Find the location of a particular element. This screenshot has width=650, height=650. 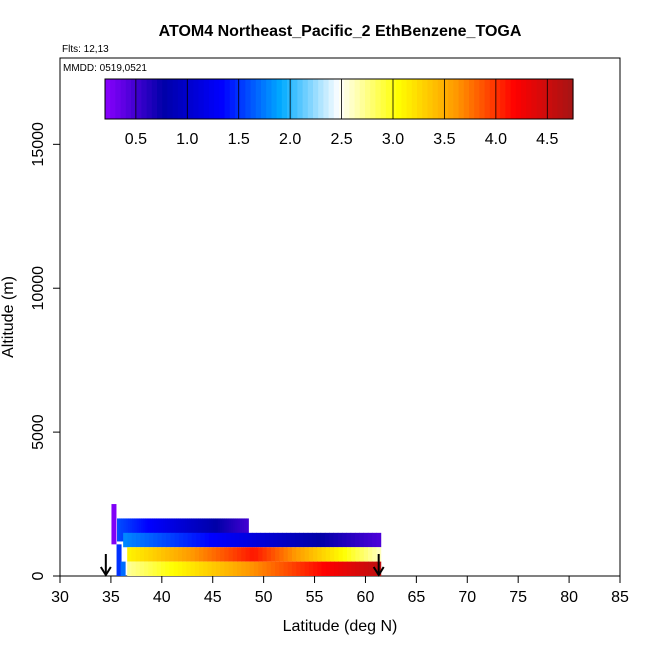

colorbar-tick-label: 0.5 is located at coordinates (136, 139).